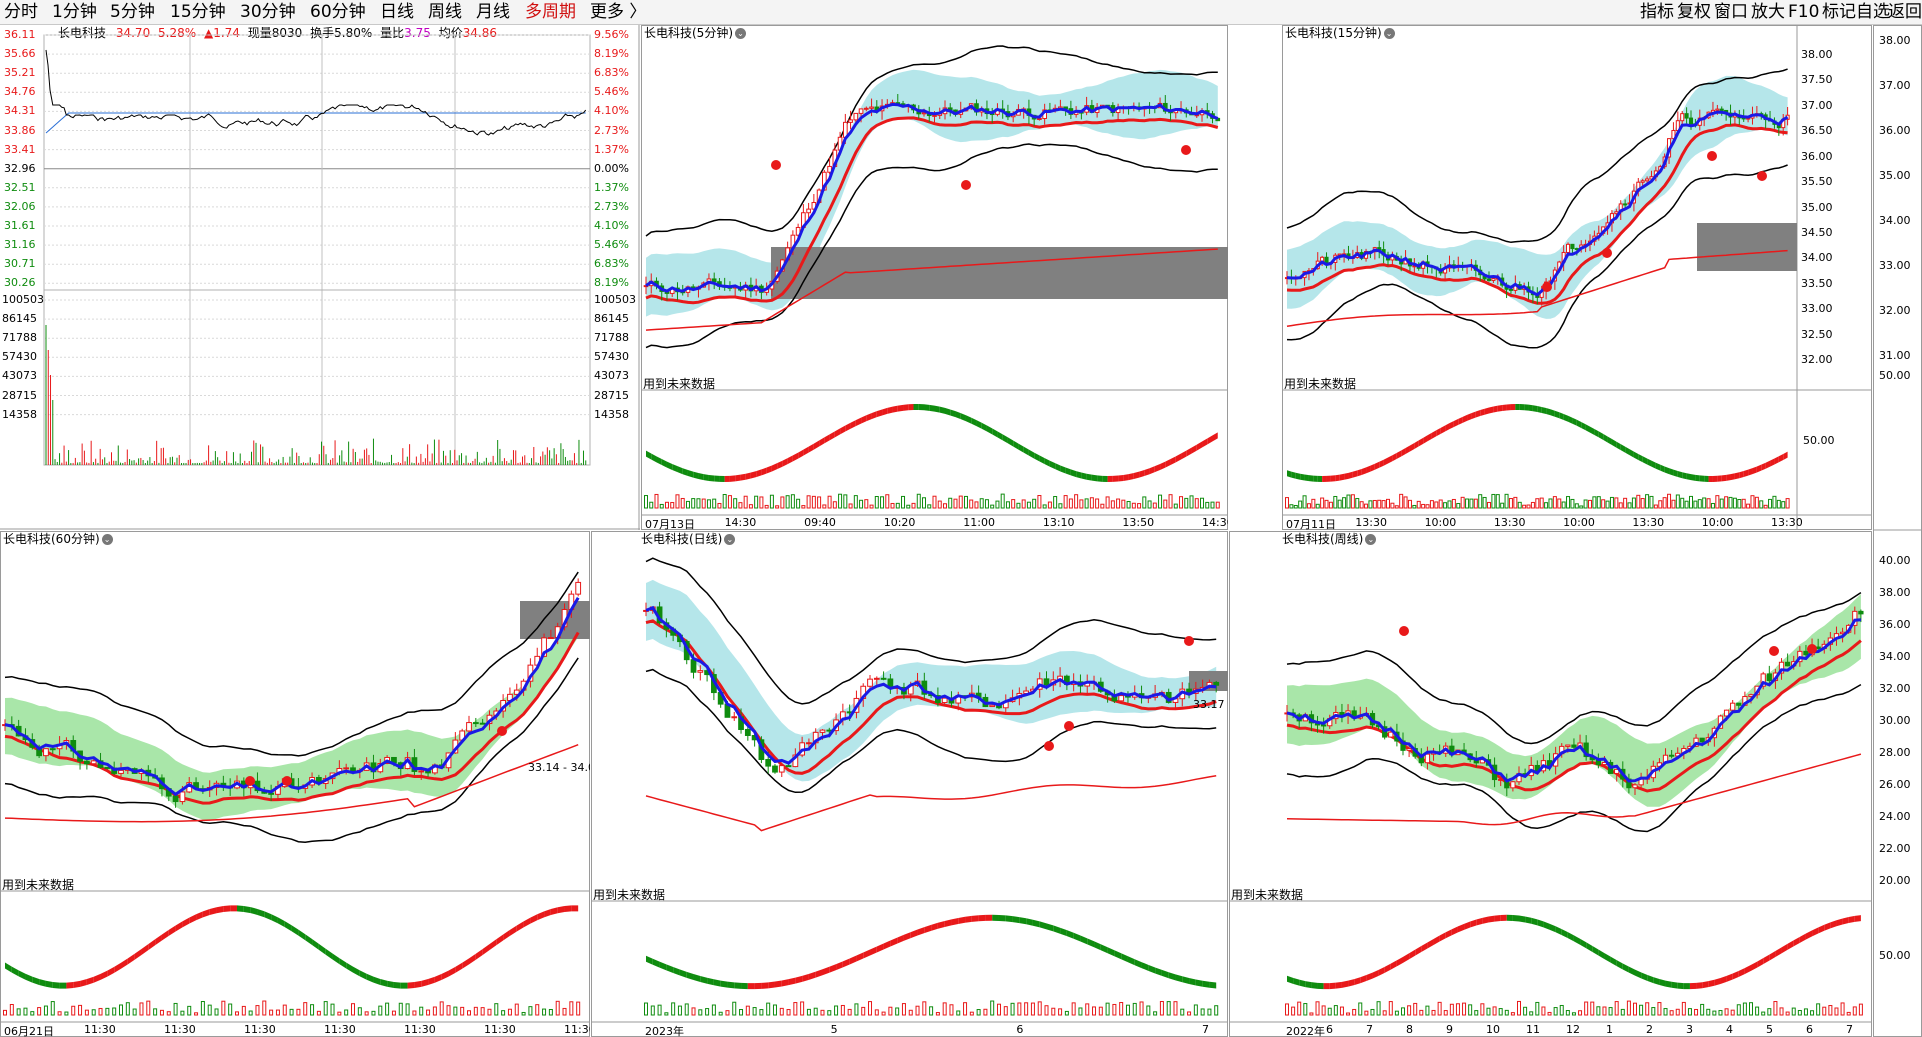 The height and width of the screenshot is (1037, 1922). Describe the element at coordinates (1804, 12) in the screenshot. I see `f10-button: F10` at that location.